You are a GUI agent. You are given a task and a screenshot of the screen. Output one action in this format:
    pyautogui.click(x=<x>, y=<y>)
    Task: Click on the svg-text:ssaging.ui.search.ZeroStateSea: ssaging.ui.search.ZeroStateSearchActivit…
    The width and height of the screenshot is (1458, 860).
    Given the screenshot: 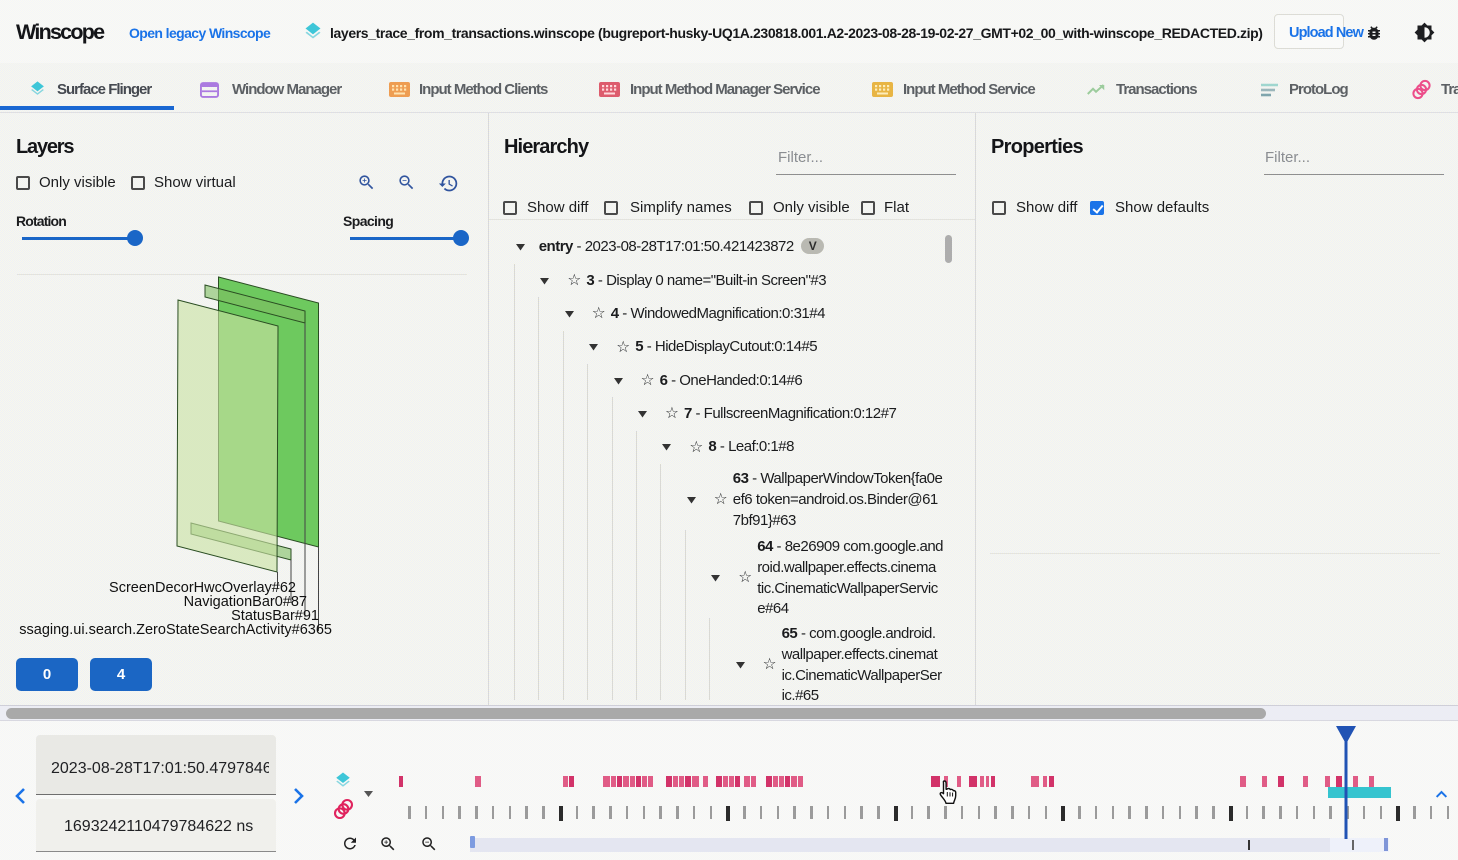 What is the action you would take?
    pyautogui.click(x=175, y=630)
    